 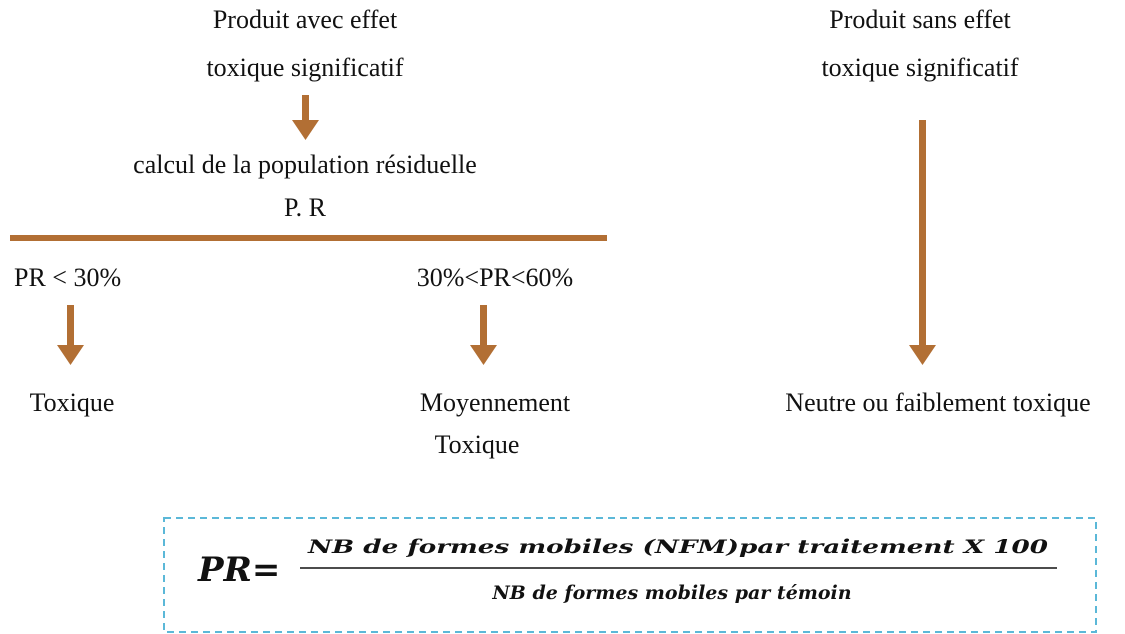 What do you see at coordinates (67, 277) in the screenshot?
I see `condition: PR < 30%` at bounding box center [67, 277].